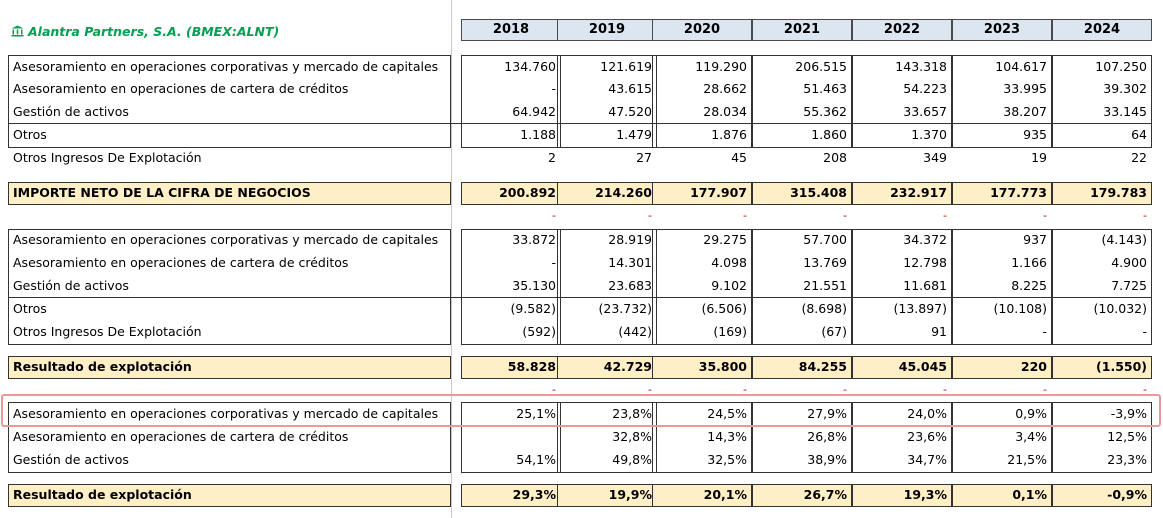  I want to click on revenue-total-value: 214.260, so click(623, 192).